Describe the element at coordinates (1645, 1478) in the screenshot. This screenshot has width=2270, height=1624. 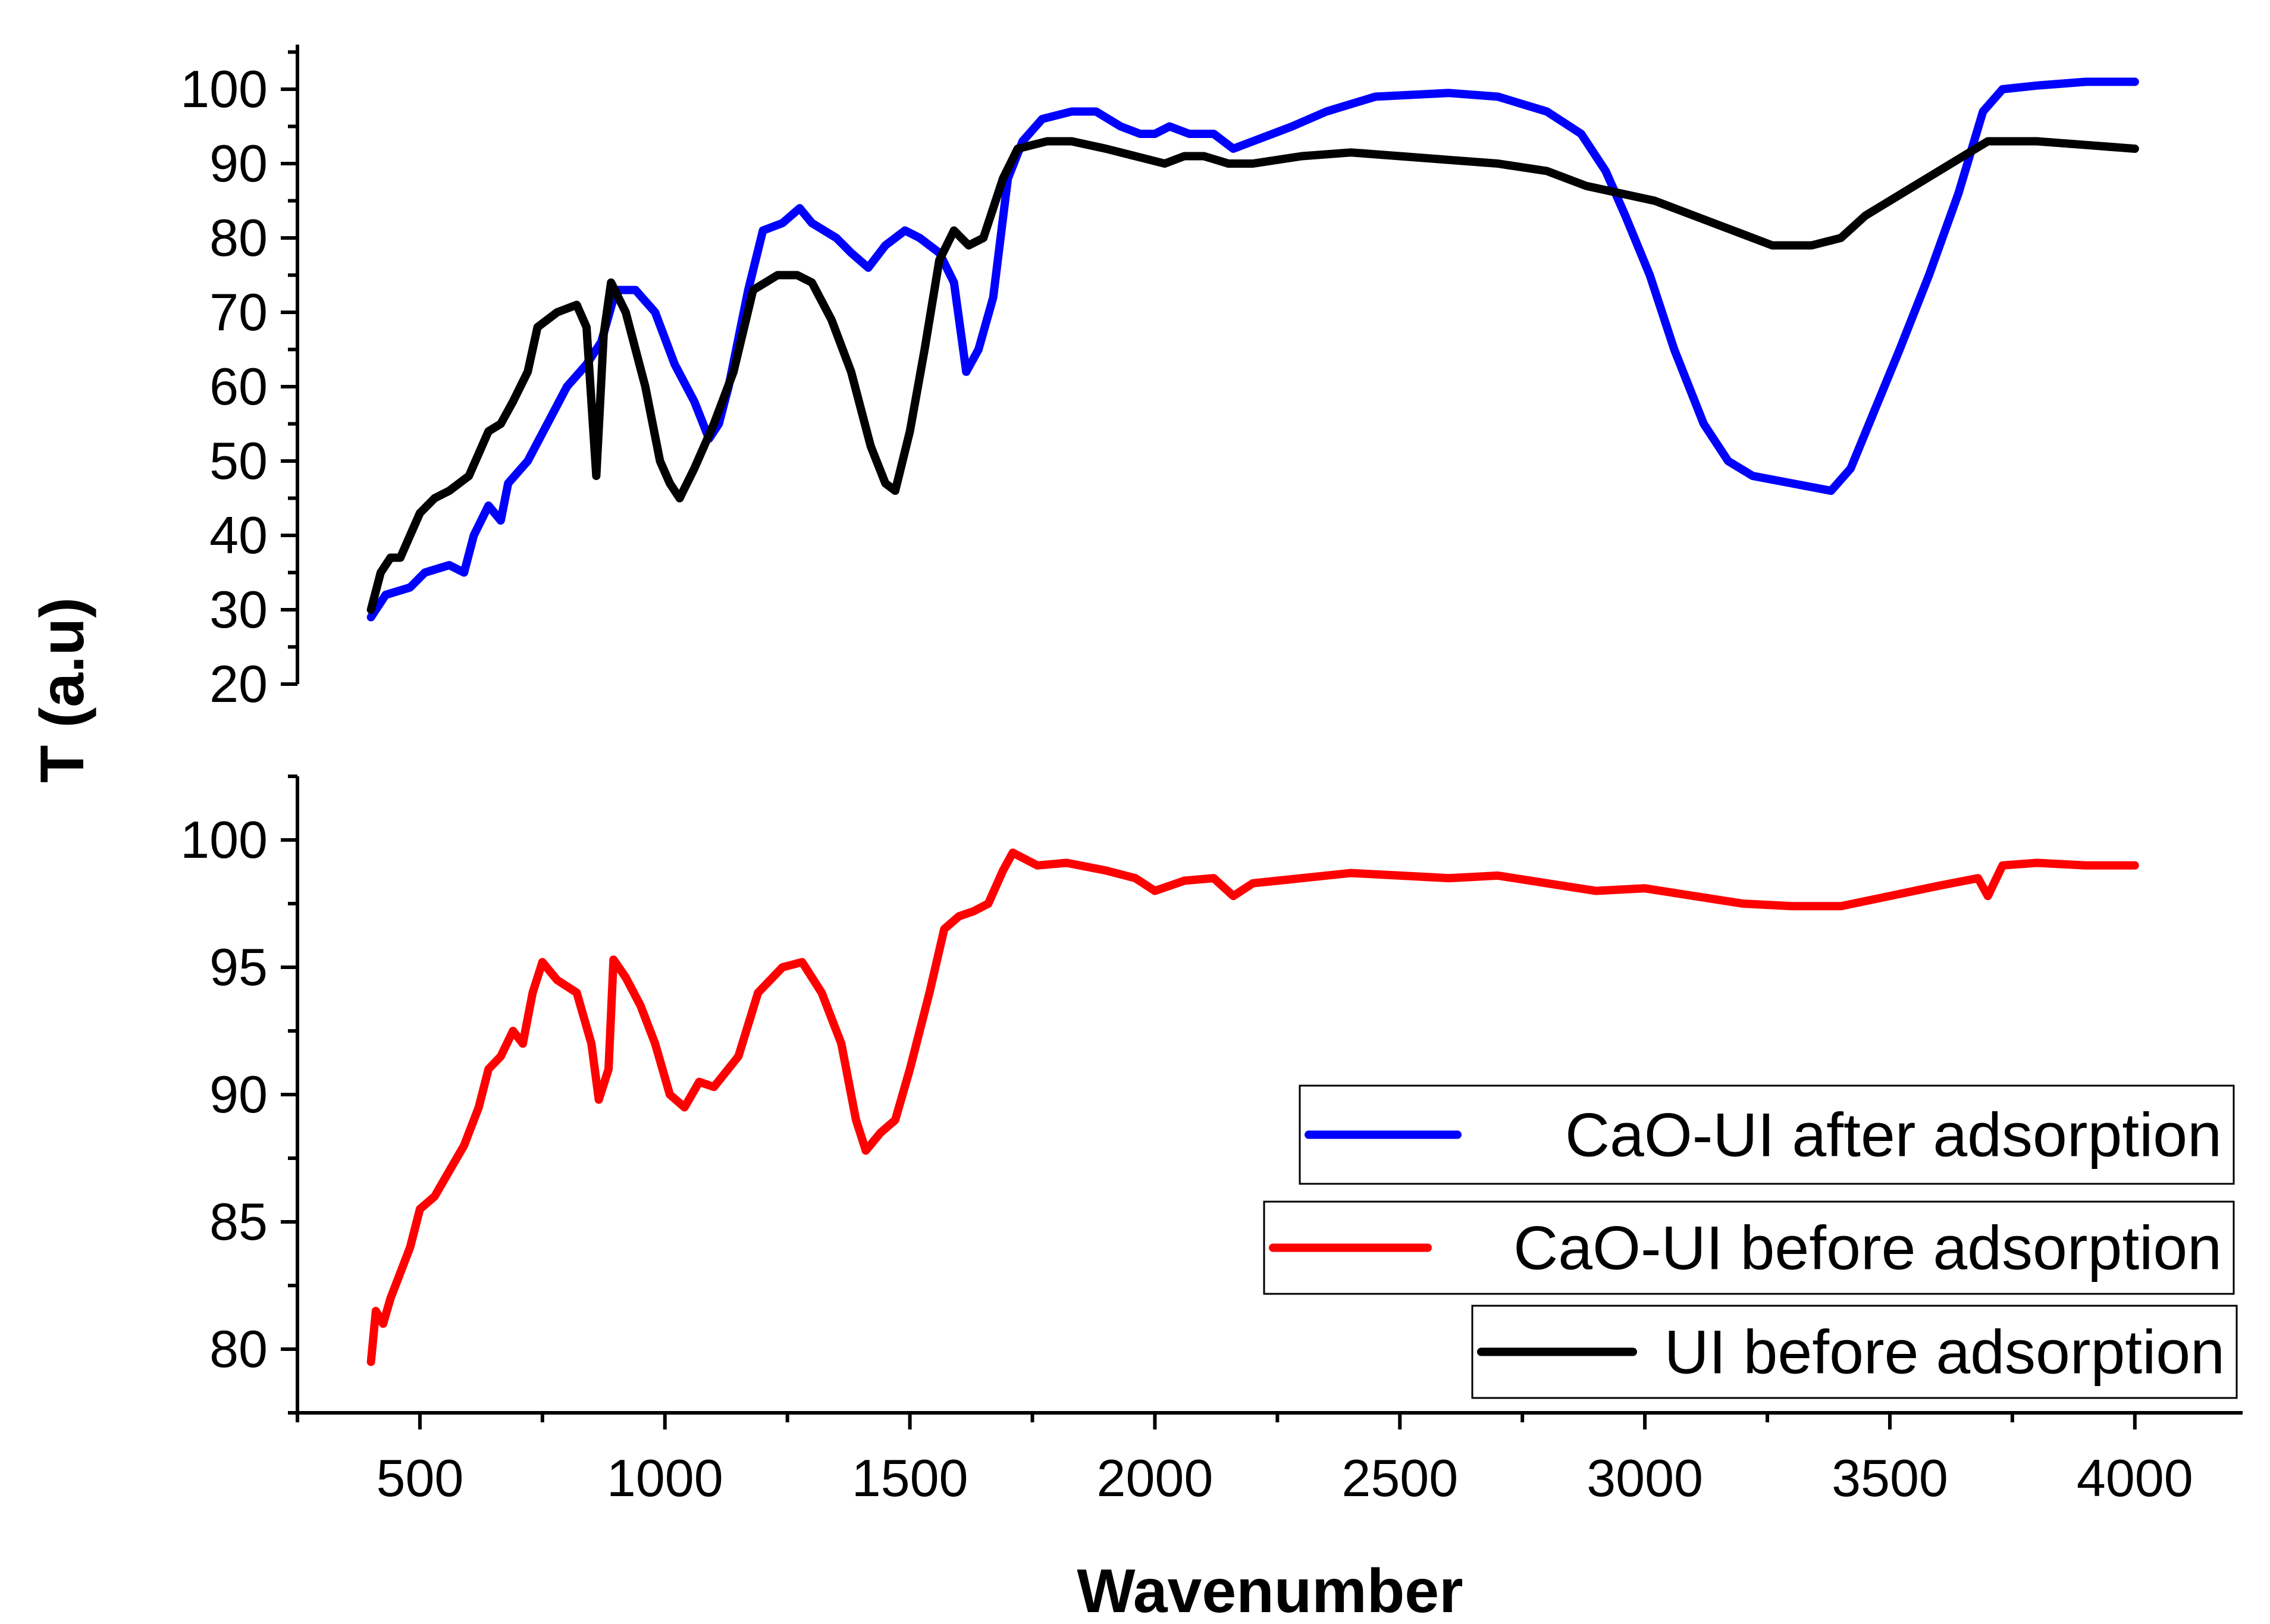
I see `x-tick-label: 3000` at that location.